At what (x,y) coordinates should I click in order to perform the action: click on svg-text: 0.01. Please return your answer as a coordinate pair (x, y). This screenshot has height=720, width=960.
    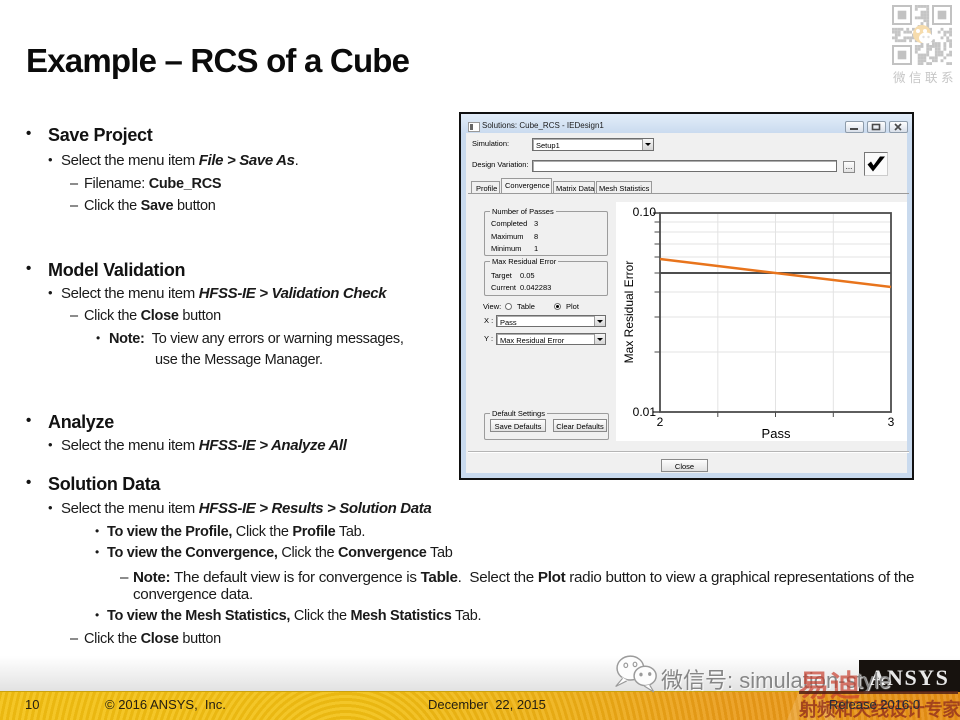
    Looking at the image, I should click on (645, 412).